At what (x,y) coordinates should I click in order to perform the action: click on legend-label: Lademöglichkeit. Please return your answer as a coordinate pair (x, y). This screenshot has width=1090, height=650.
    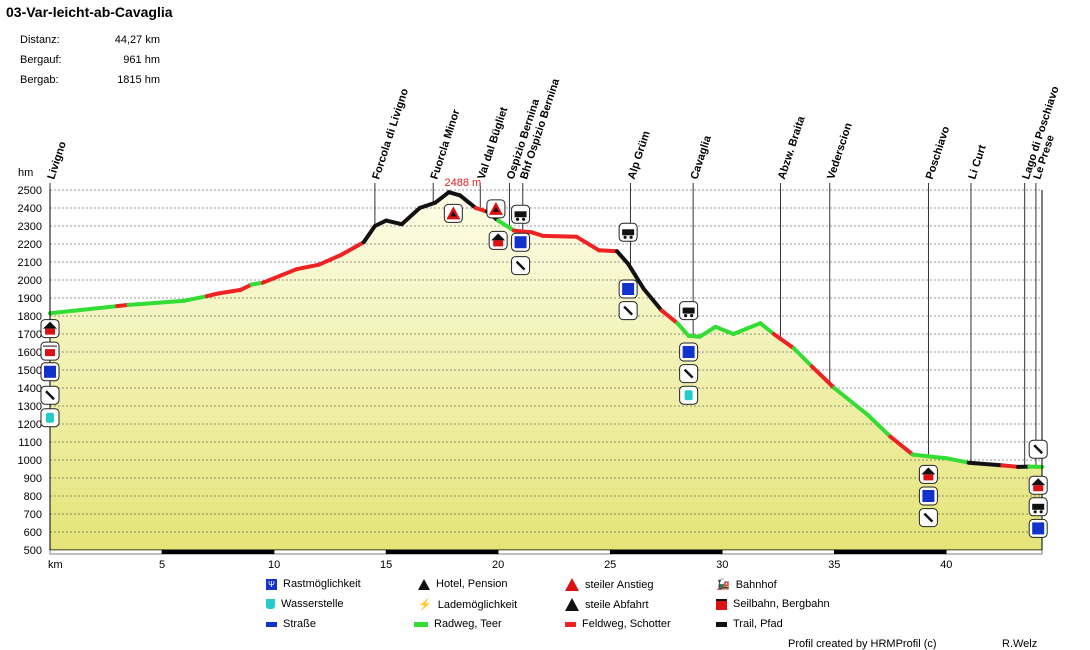
    Looking at the image, I should click on (477, 604).